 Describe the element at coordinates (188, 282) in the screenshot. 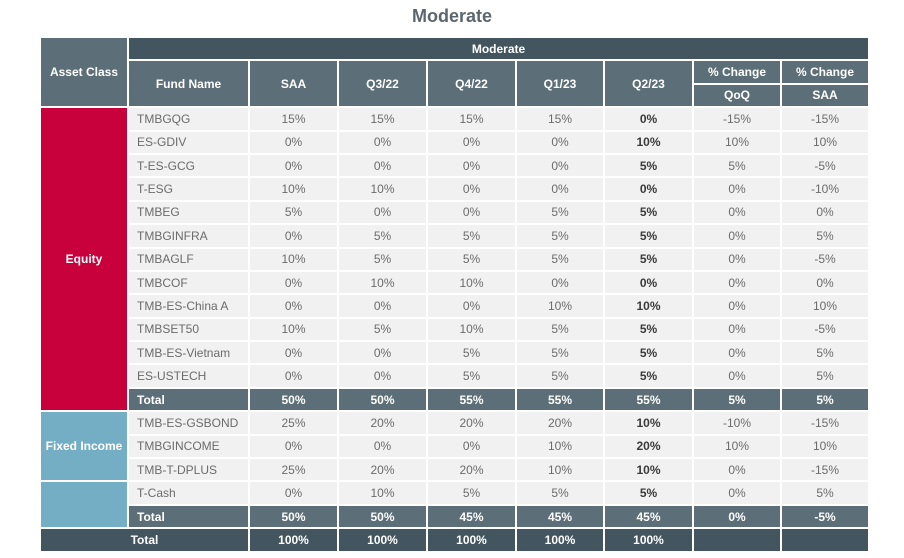

I see `fund-name-cell: TMBCOF` at that location.